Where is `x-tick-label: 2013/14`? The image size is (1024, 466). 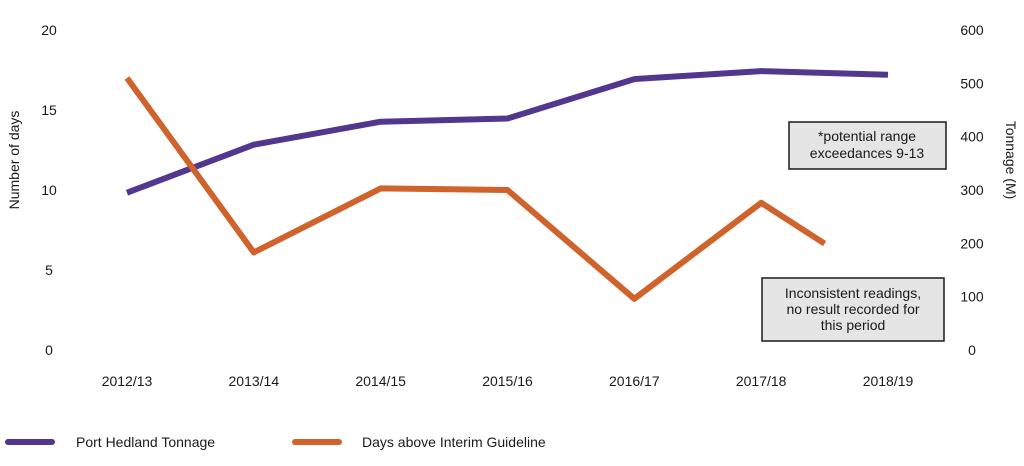 x-tick-label: 2013/14 is located at coordinates (254, 381).